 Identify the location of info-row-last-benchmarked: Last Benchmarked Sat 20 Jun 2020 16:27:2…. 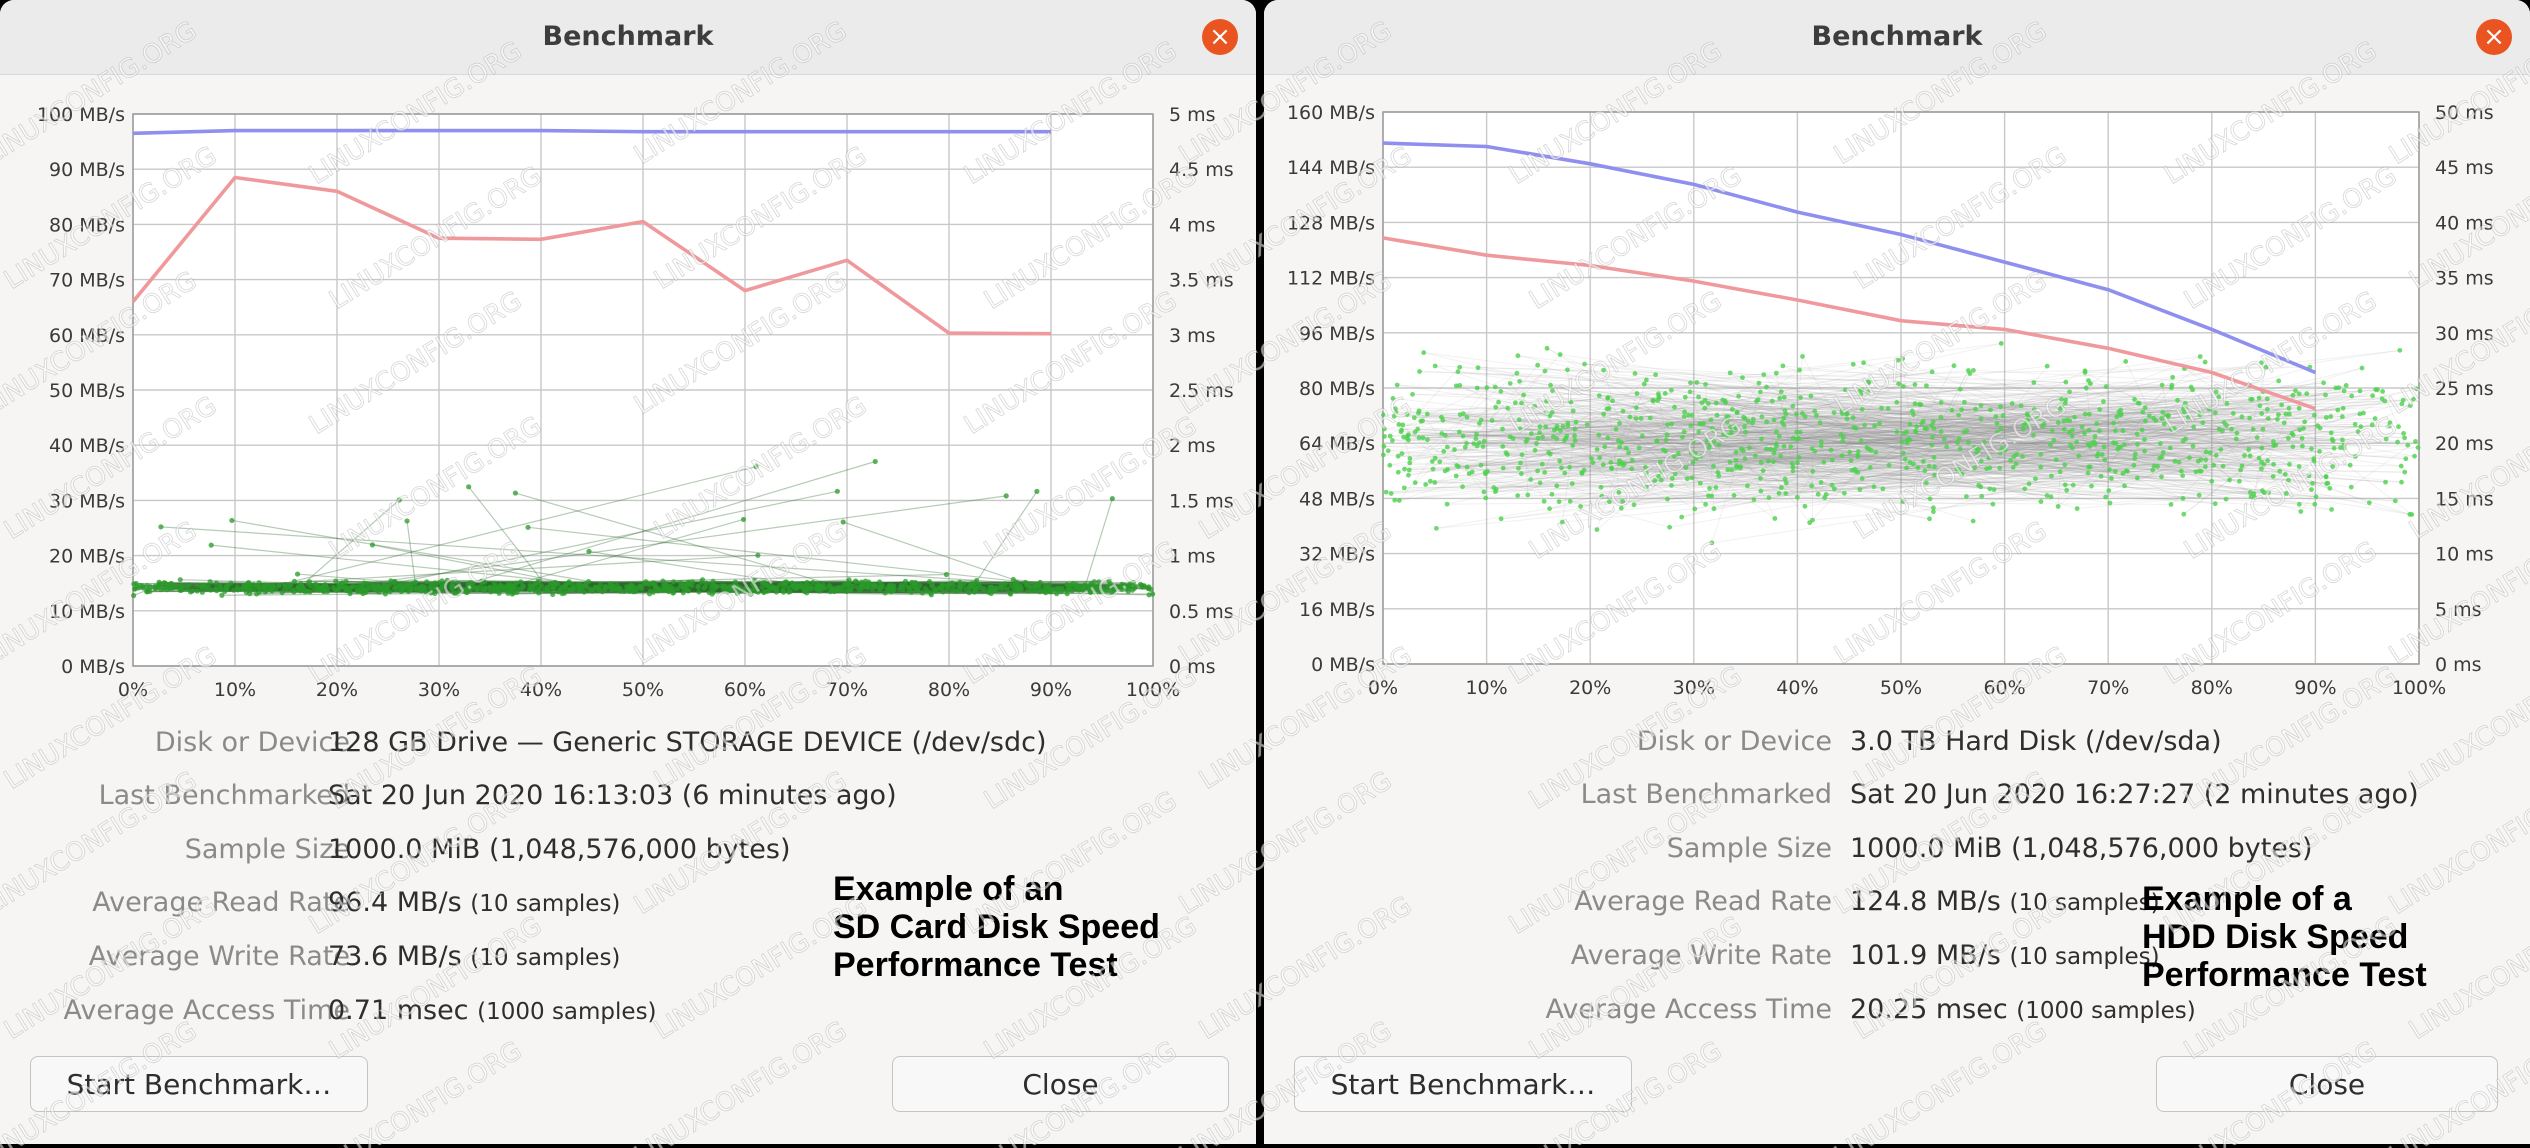
(1897, 799).